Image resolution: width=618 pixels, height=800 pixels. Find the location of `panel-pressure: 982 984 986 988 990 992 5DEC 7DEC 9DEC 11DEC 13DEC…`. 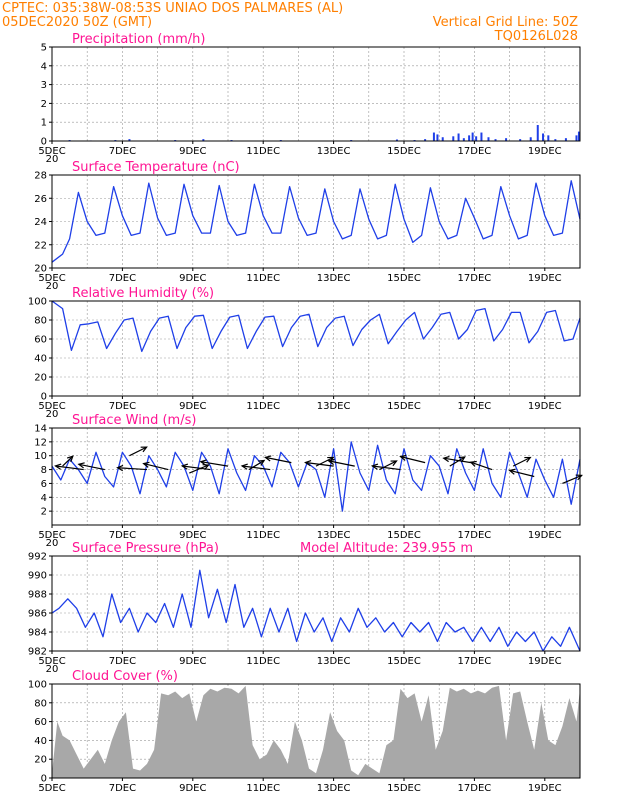

panel-pressure: 982 984 986 988 990 992 5DEC 7DEC 9DEC 11DEC 13DEC… is located at coordinates (304, 608).